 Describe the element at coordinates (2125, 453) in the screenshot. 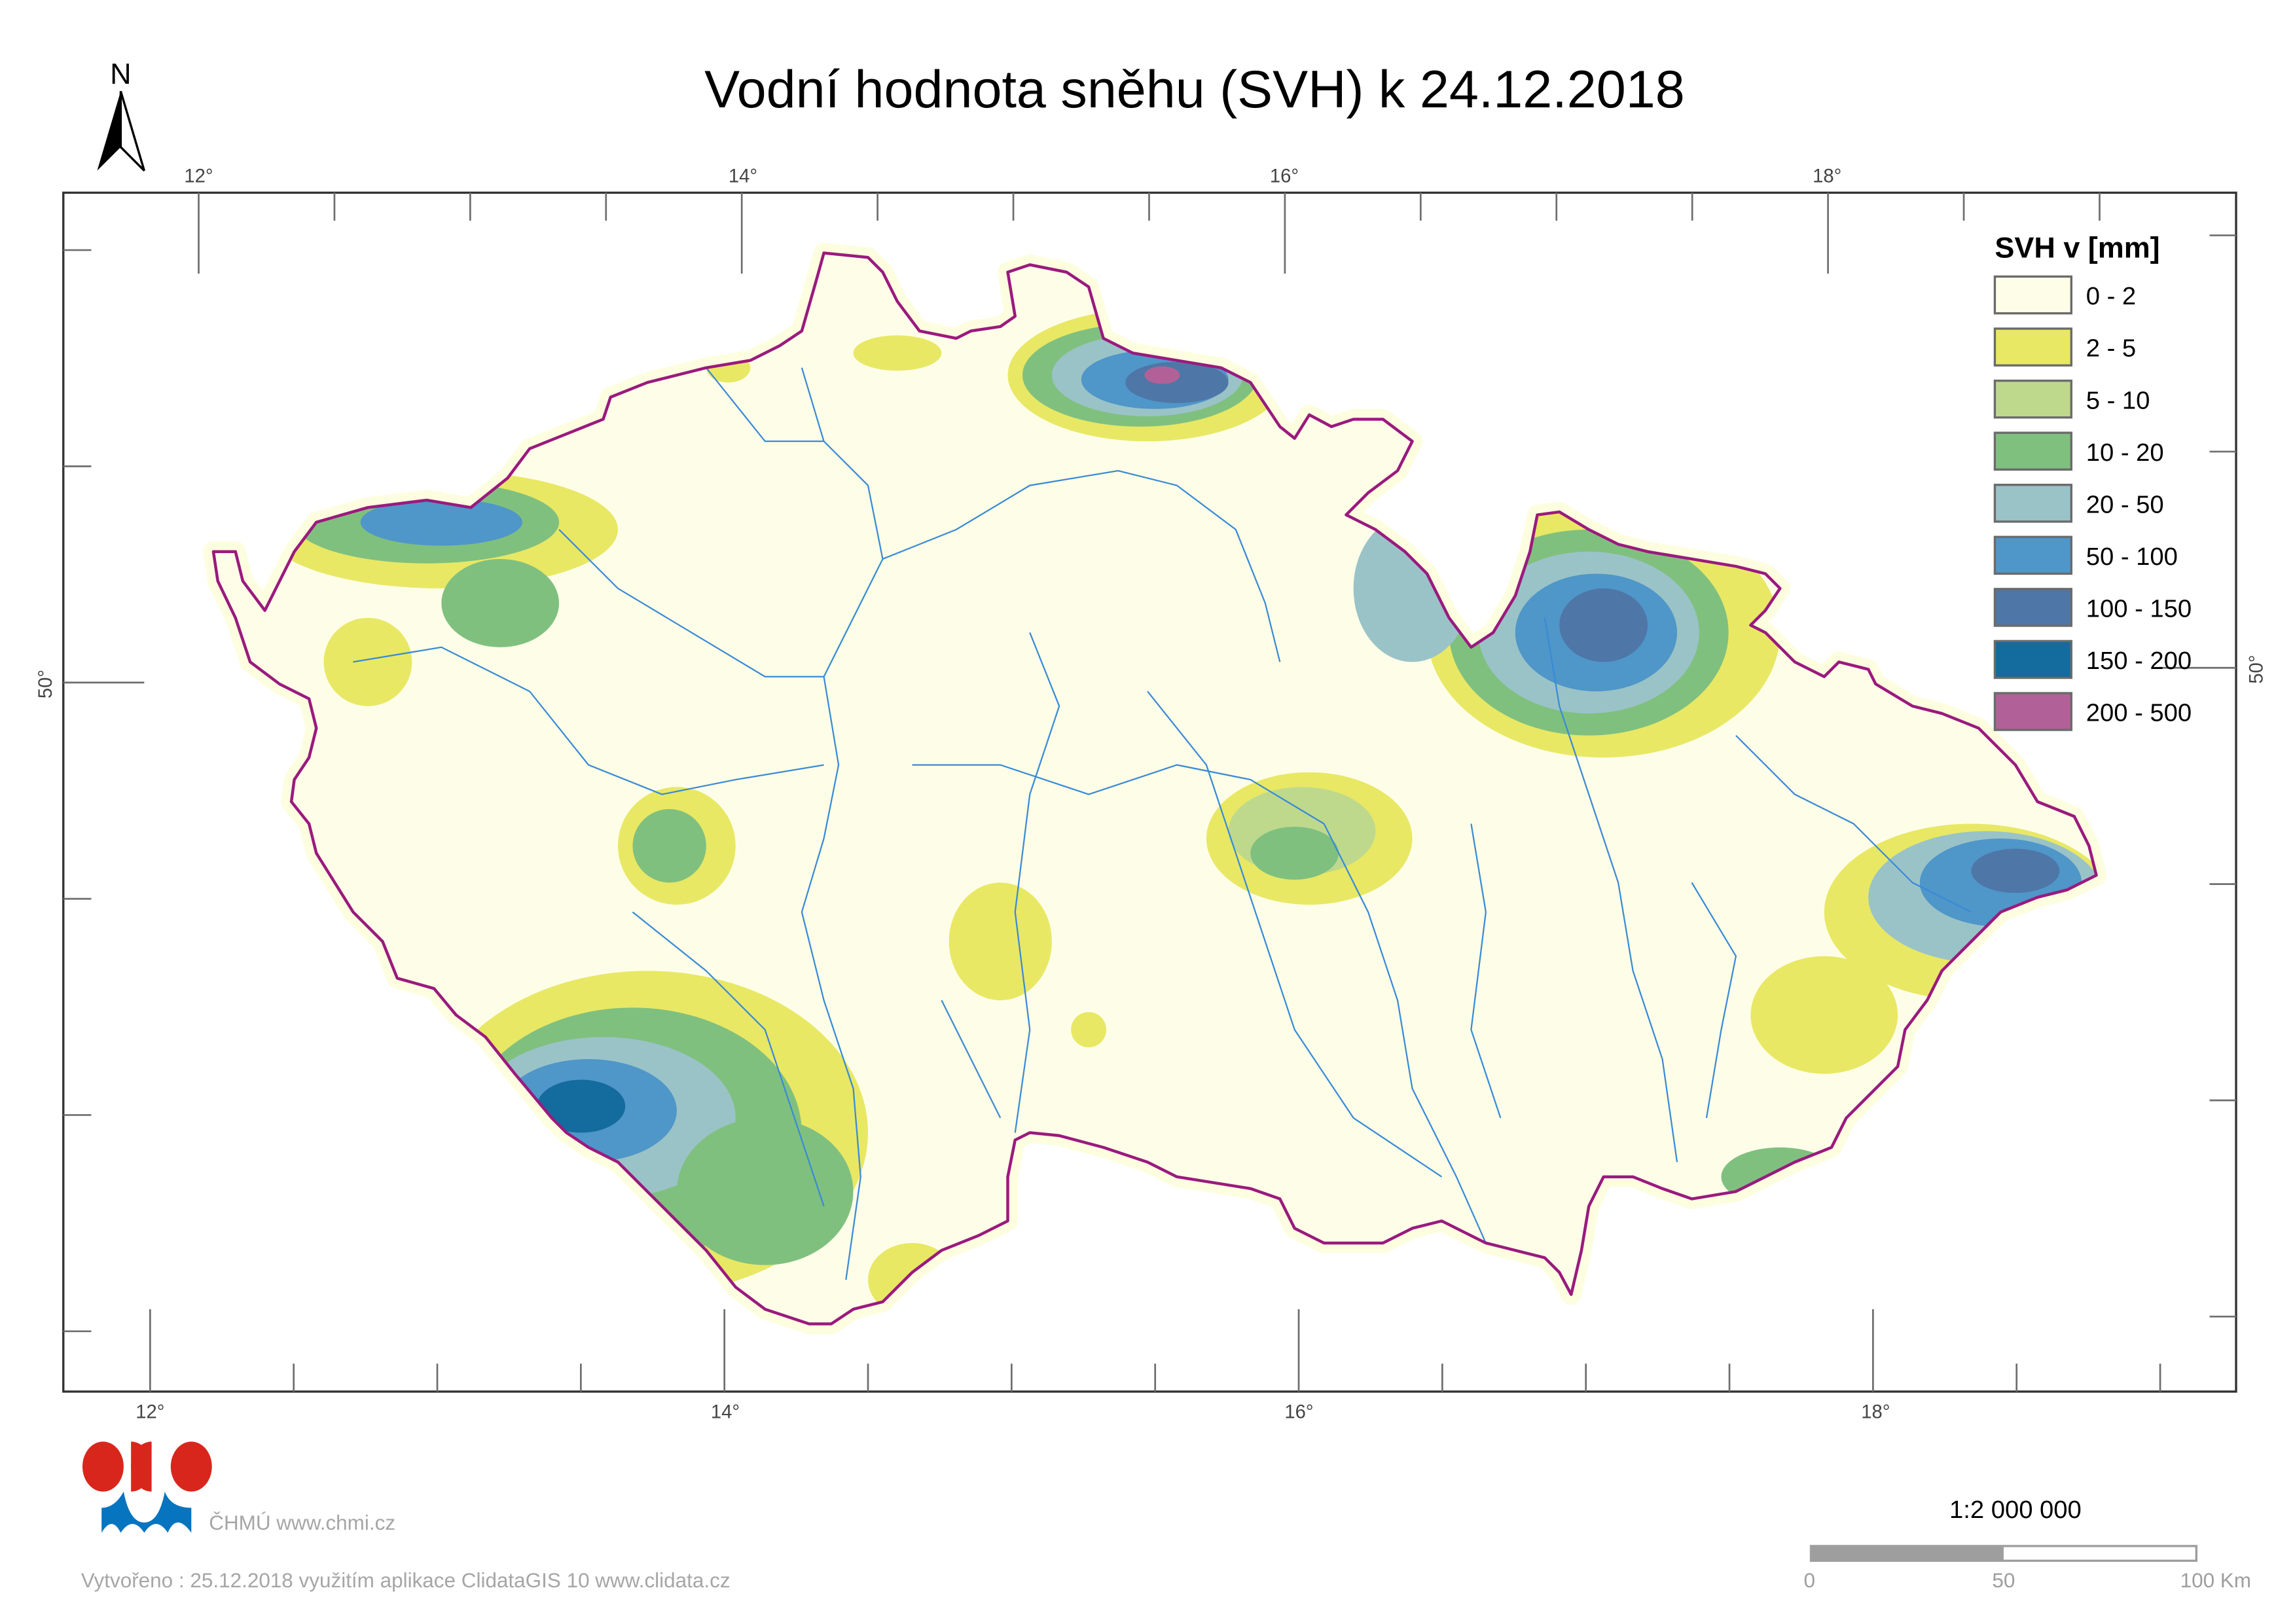

I see `legend-label: 10 - 20` at that location.